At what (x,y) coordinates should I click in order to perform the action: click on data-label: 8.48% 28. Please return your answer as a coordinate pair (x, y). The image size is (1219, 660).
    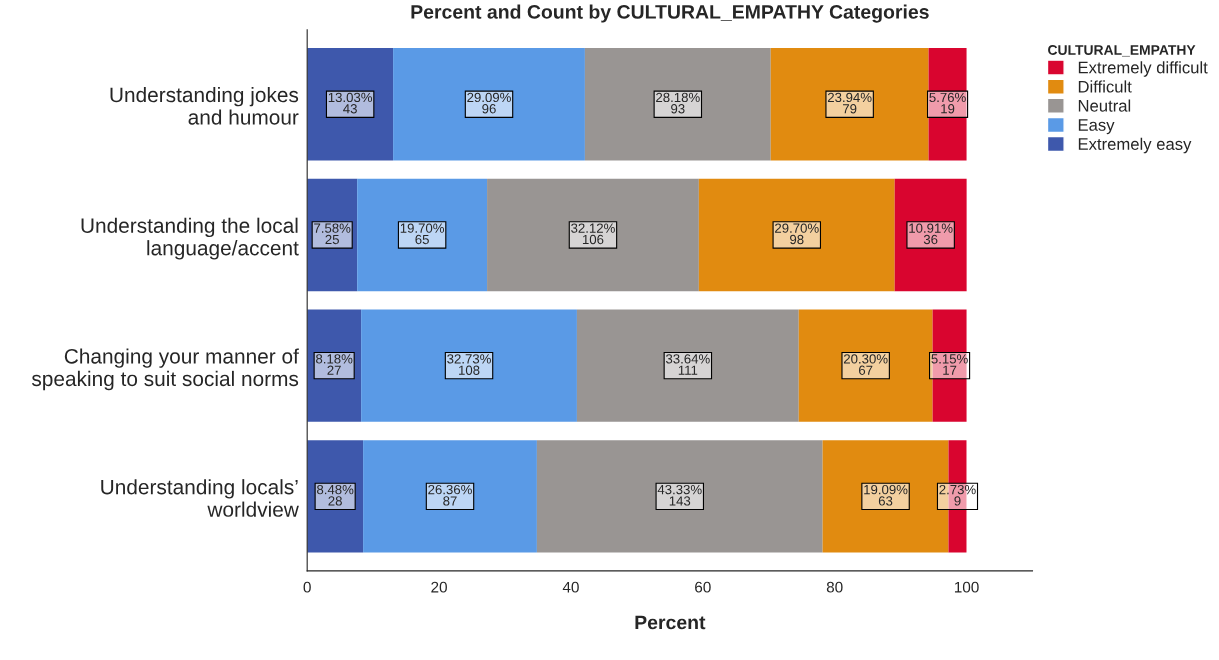
    Looking at the image, I should click on (335, 495).